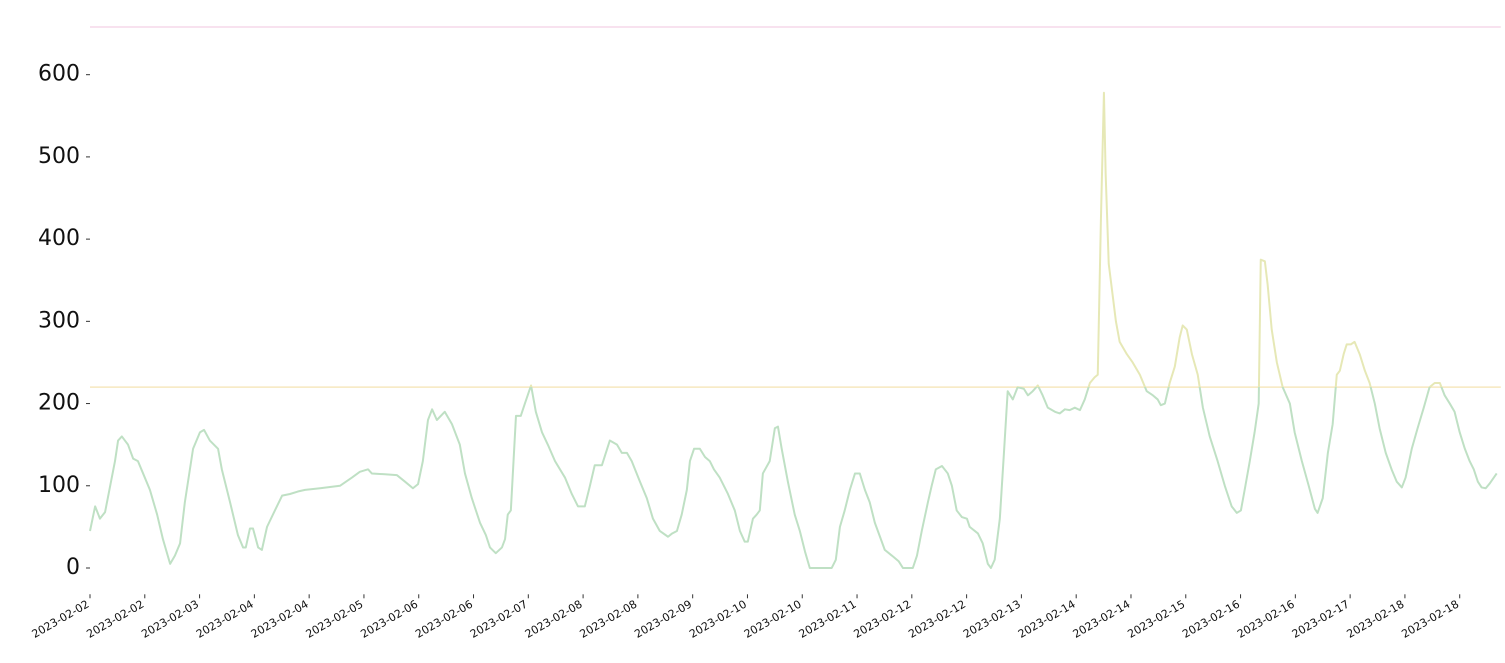 Image resolution: width=1505 pixels, height=663 pixels. I want to click on y-tick-label: 400, so click(59, 238).